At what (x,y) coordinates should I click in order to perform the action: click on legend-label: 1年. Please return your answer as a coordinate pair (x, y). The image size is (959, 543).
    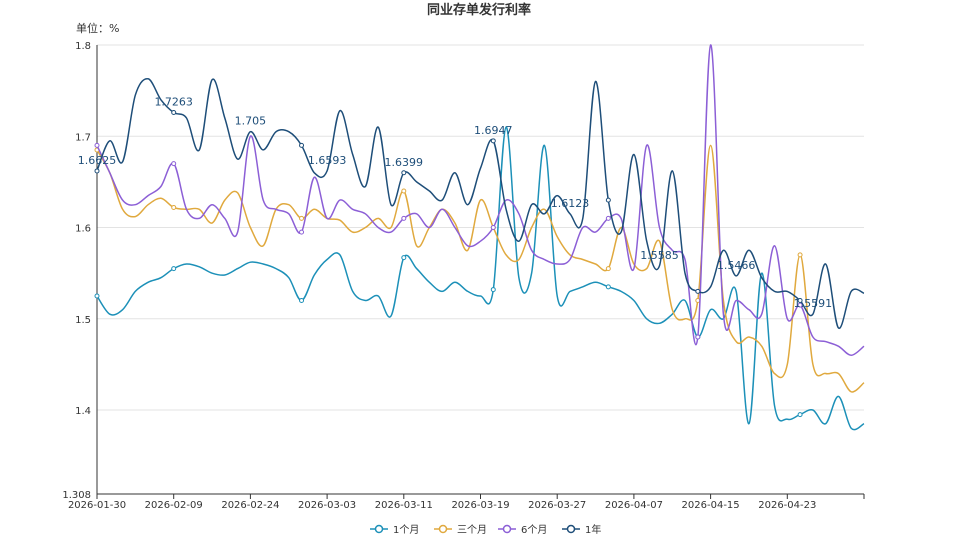
    Looking at the image, I should click on (593, 529).